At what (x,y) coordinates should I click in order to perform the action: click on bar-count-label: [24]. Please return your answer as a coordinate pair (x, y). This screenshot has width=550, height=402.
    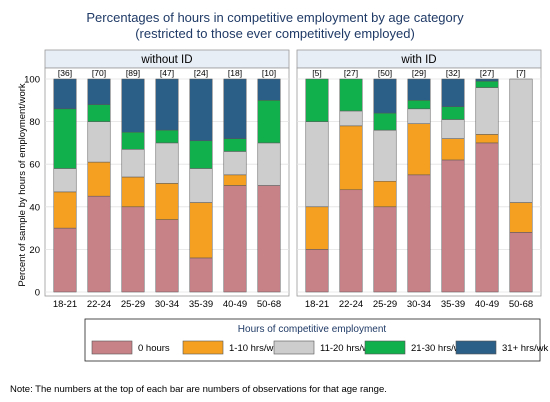
    Looking at the image, I should click on (201, 73).